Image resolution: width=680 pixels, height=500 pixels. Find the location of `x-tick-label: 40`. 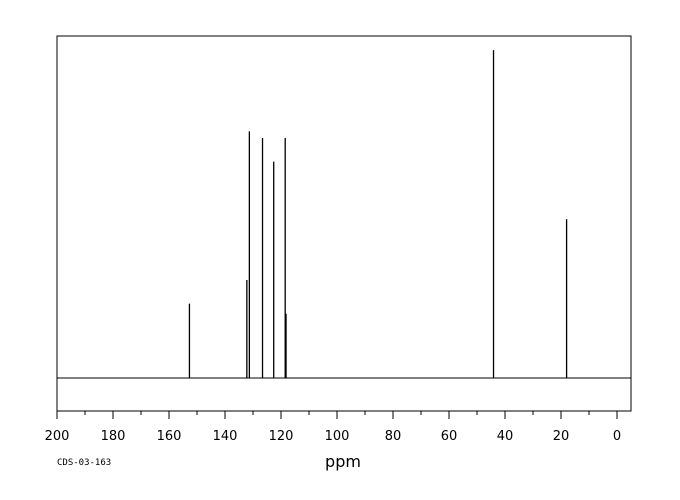

x-tick-label: 40 is located at coordinates (505, 436).